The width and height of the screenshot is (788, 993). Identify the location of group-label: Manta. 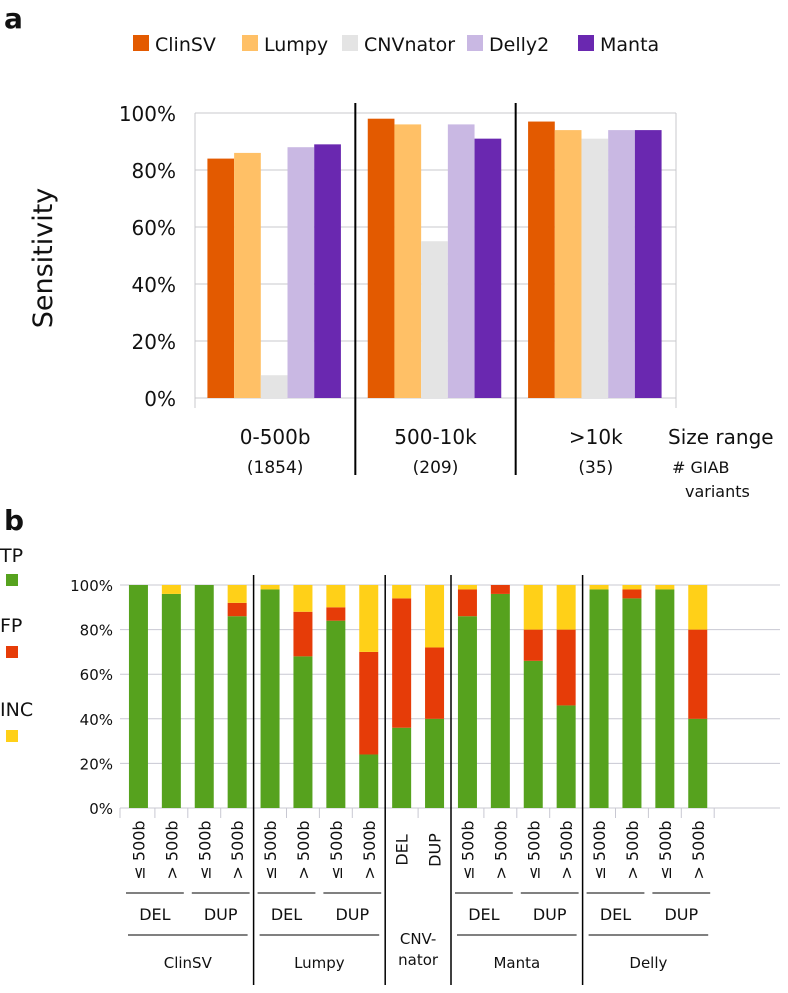
(516, 963).